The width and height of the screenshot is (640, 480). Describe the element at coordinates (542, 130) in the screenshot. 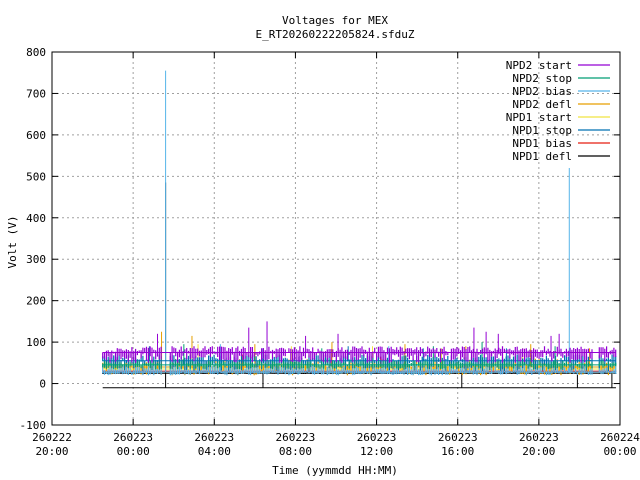

I see `legend-label: NPD1 stop` at that location.